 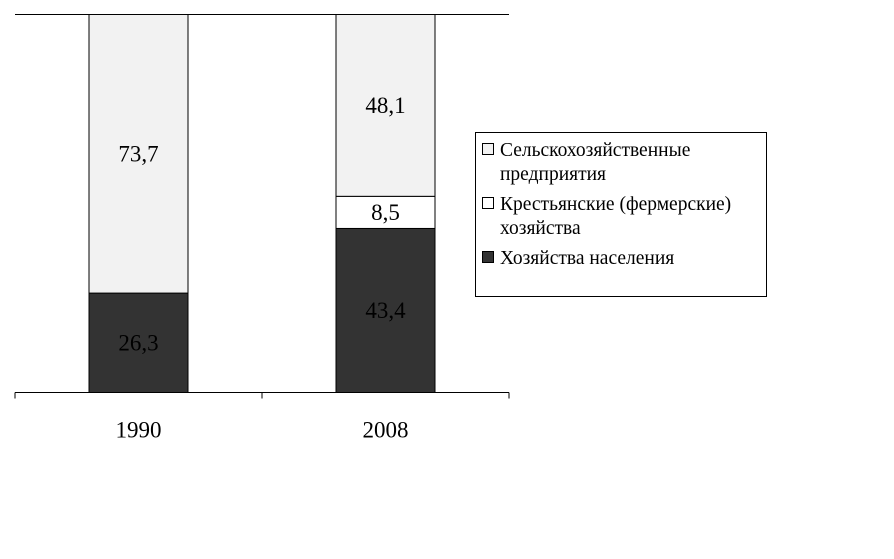 I want to click on legend-label: Крестьянские (фермерские) хозяйства, so click(x=616, y=216).